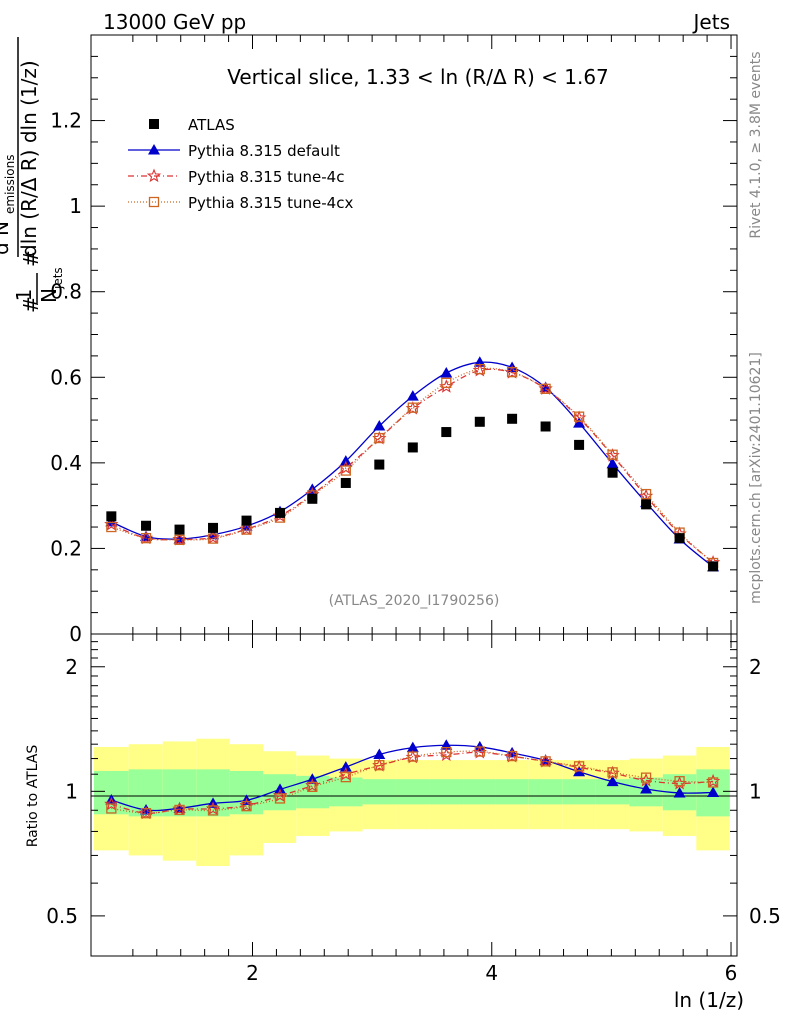  Describe the element at coordinates (66, 463) in the screenshot. I see `y-tick-label: 0.4` at that location.